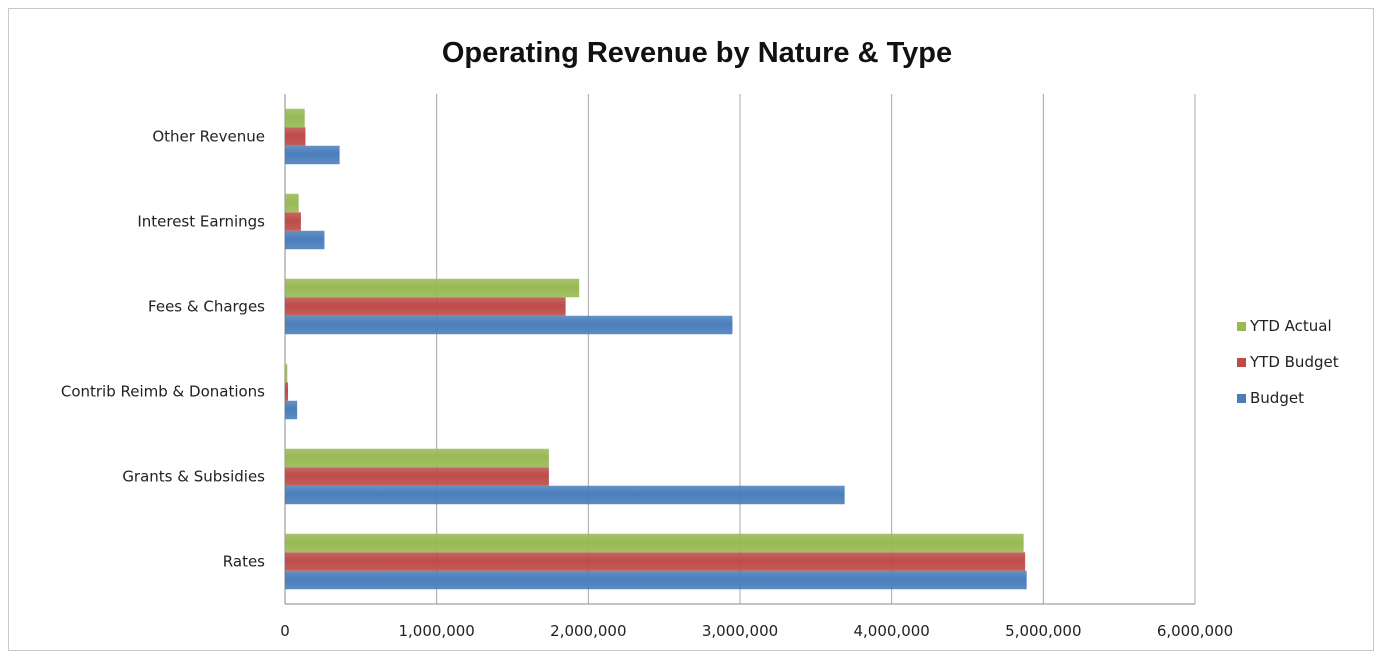 The image size is (1384, 659). Describe the element at coordinates (1195, 631) in the screenshot. I see `x-tick-label: 6,000,000` at that location.